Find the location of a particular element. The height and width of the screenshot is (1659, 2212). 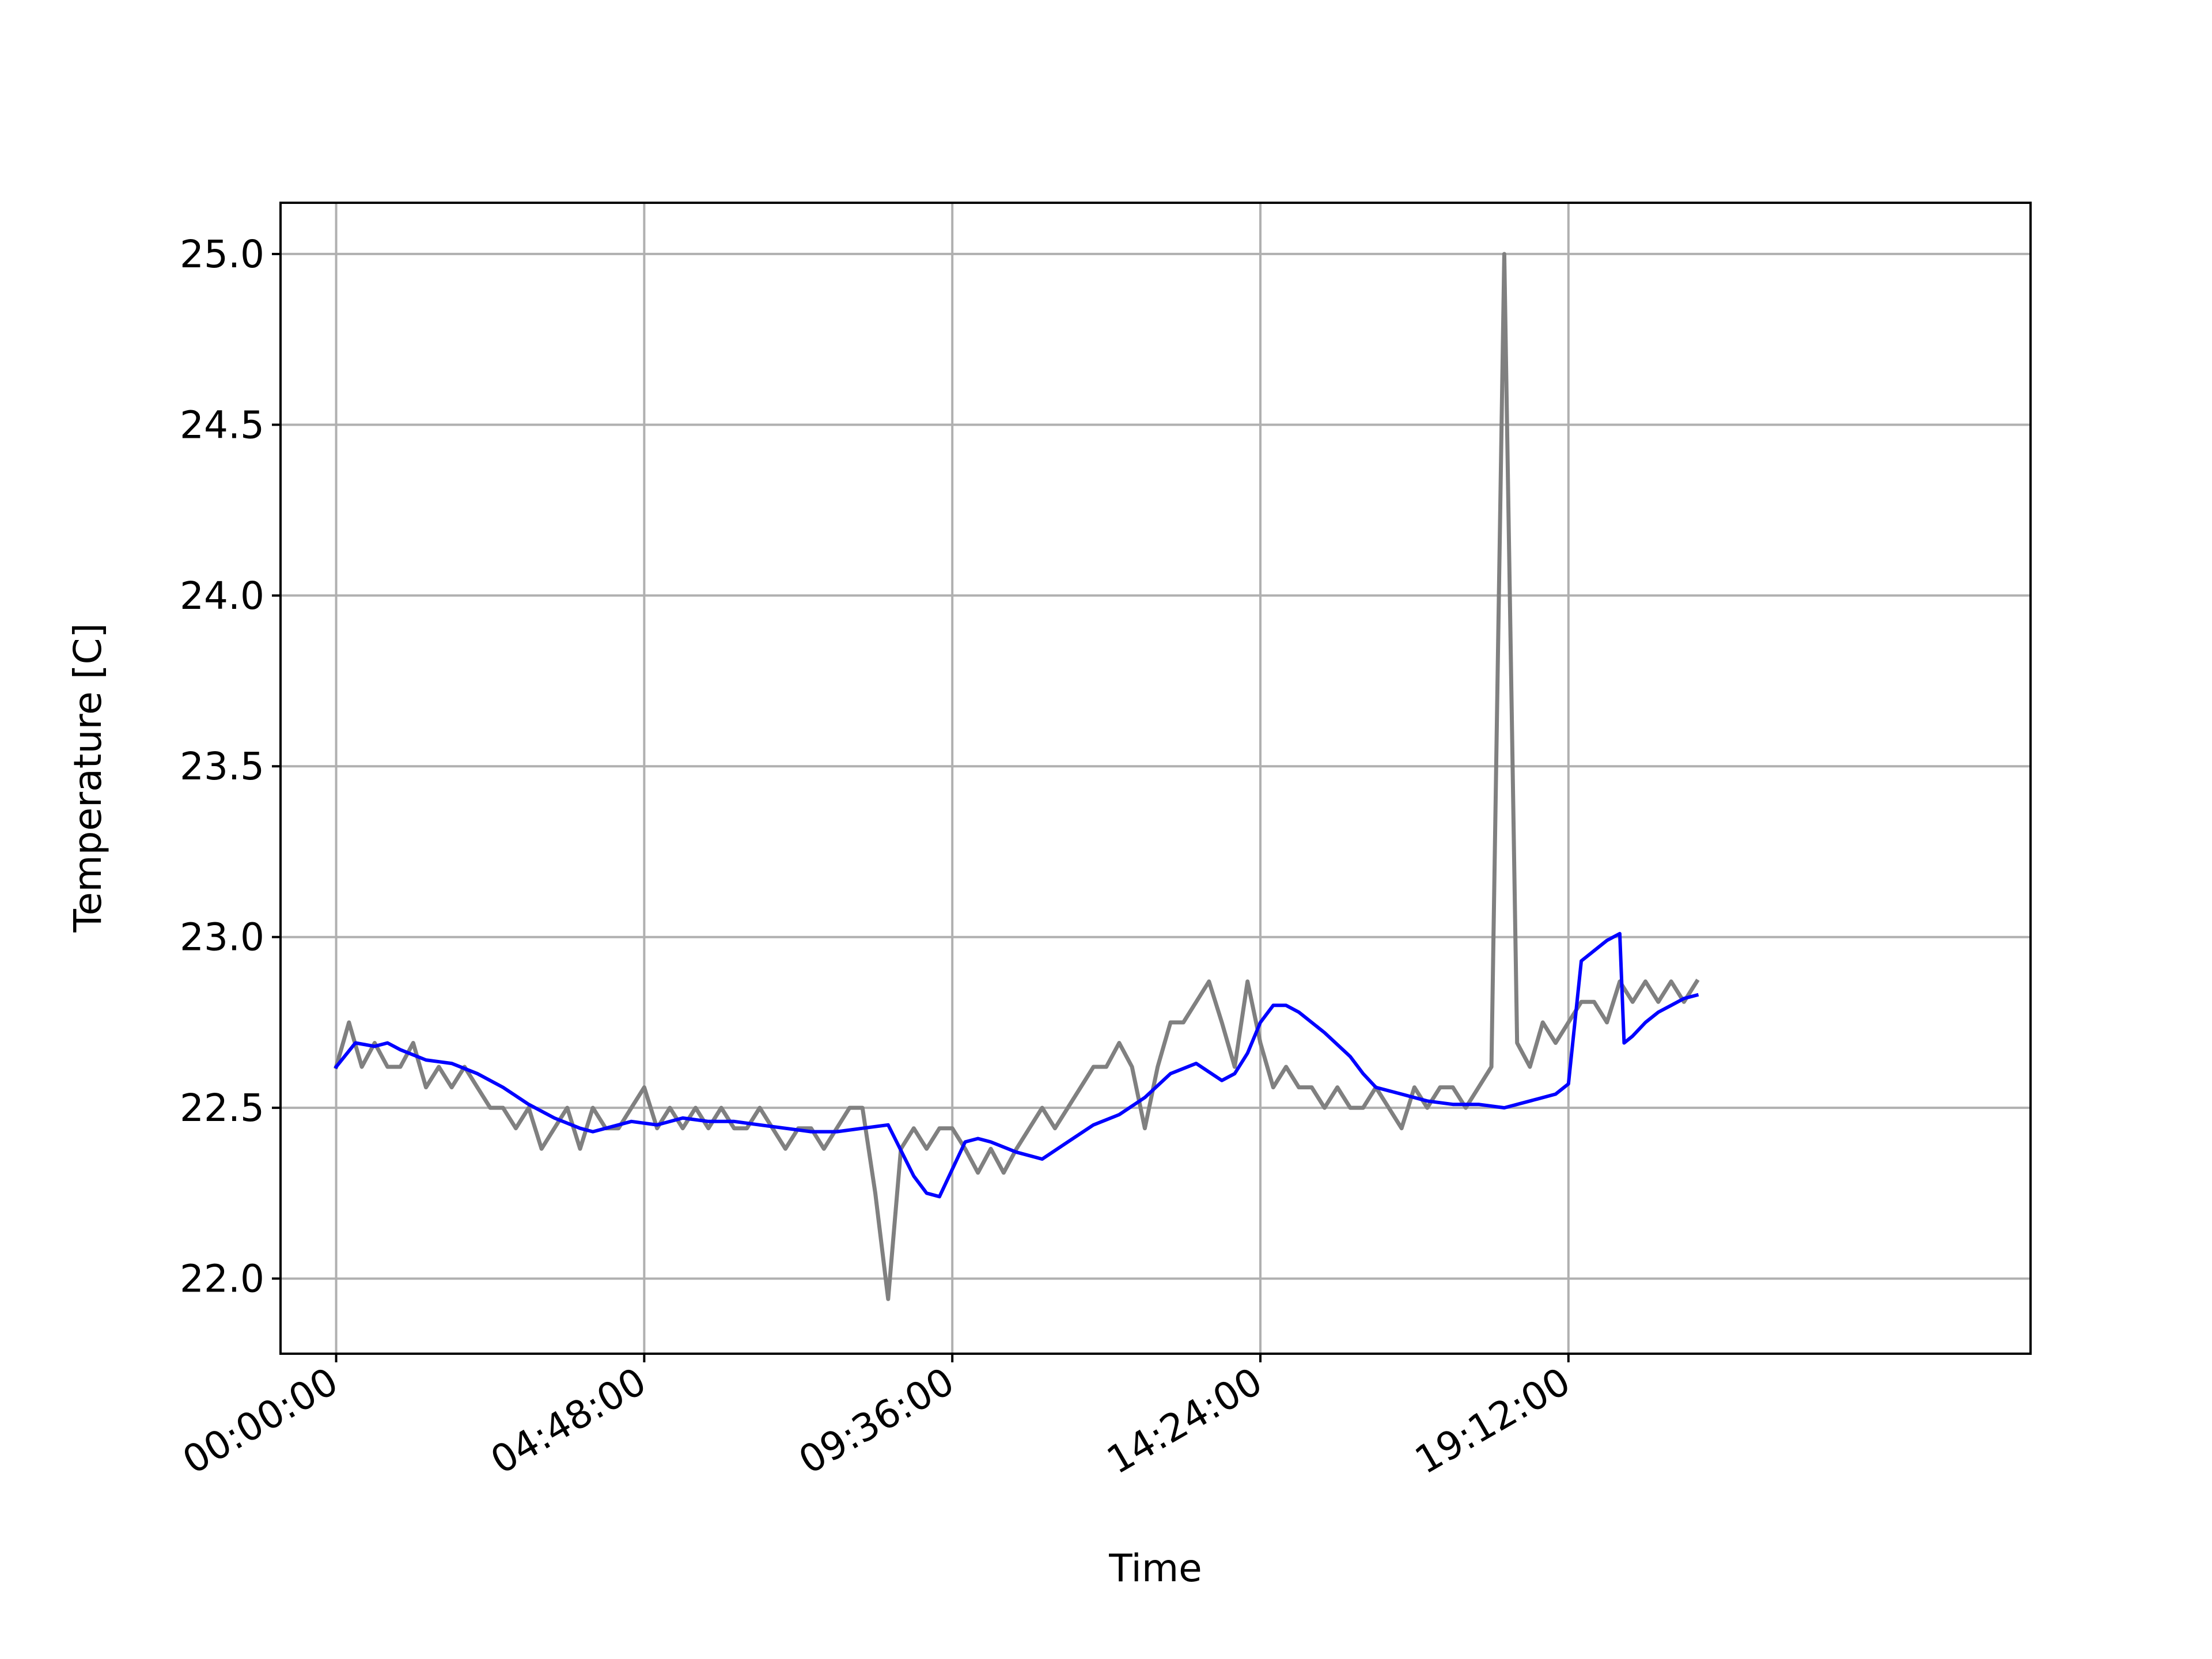

y-tick-label: 25.0 is located at coordinates (222, 254).